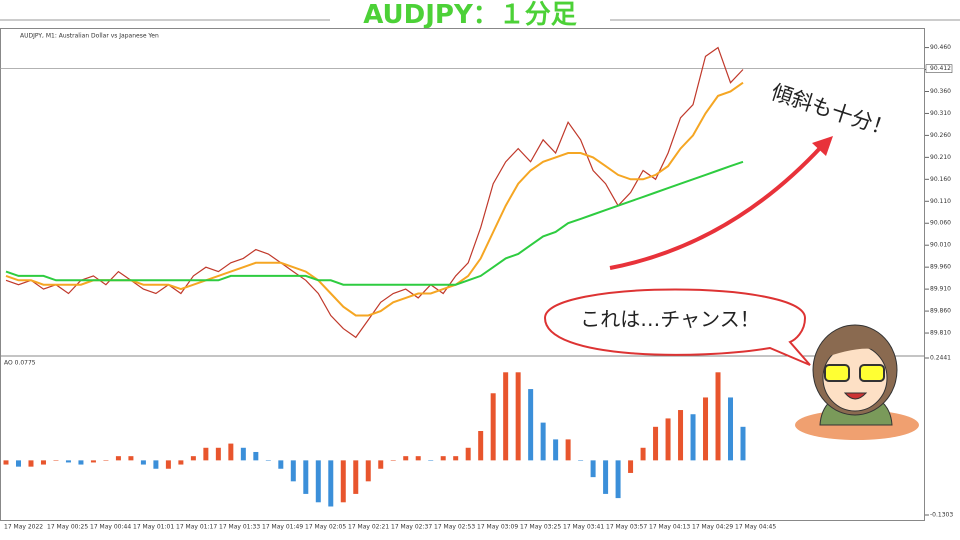 Image resolution: width=960 pixels, height=540 pixels. I want to click on y-tick-label: 90.210, so click(940, 157).